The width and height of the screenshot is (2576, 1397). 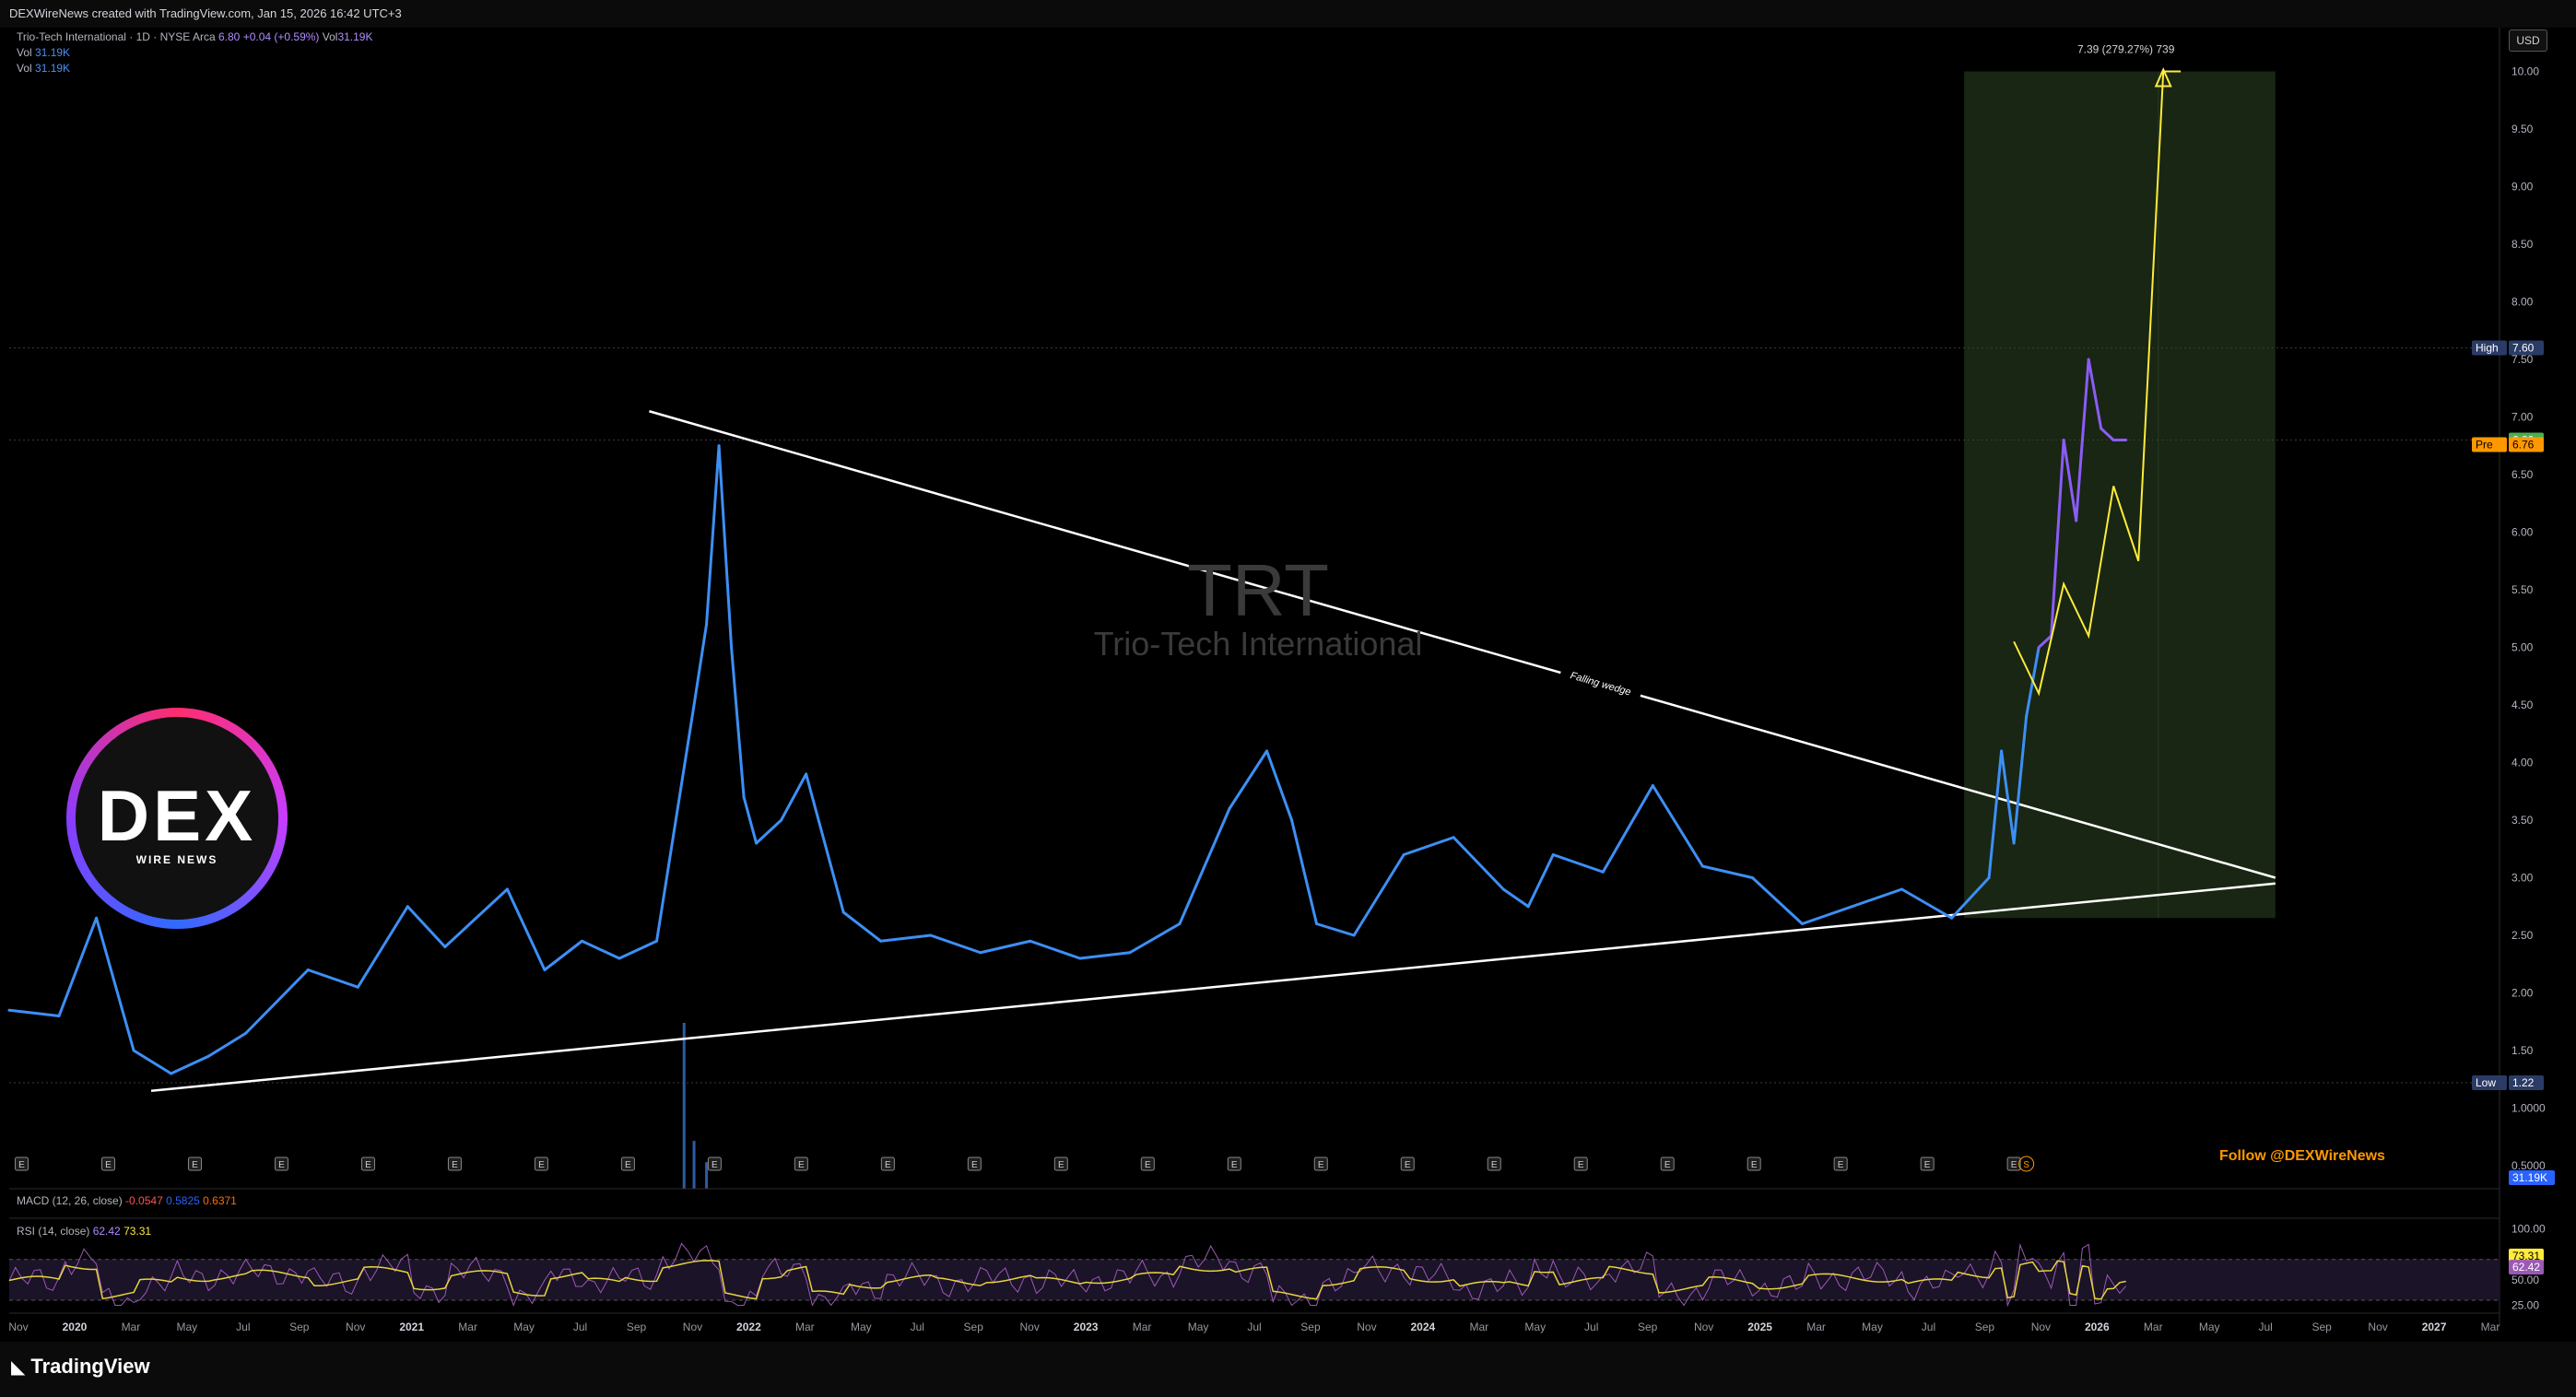 What do you see at coordinates (1759, 1327) in the screenshot?
I see `x-tick-label: 2025` at bounding box center [1759, 1327].